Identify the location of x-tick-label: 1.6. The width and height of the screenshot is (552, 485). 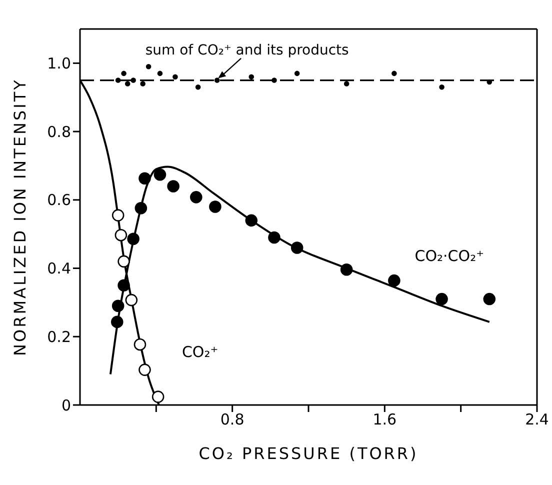
(384, 419).